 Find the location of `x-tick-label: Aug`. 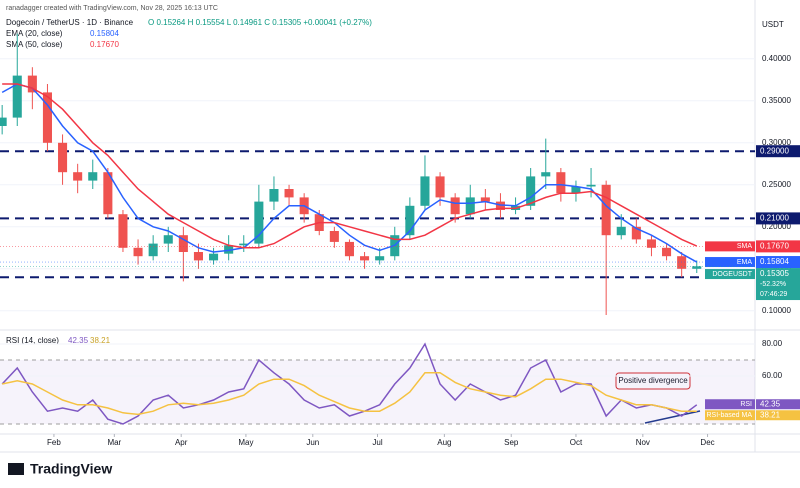

x-tick-label: Aug is located at coordinates (444, 442).